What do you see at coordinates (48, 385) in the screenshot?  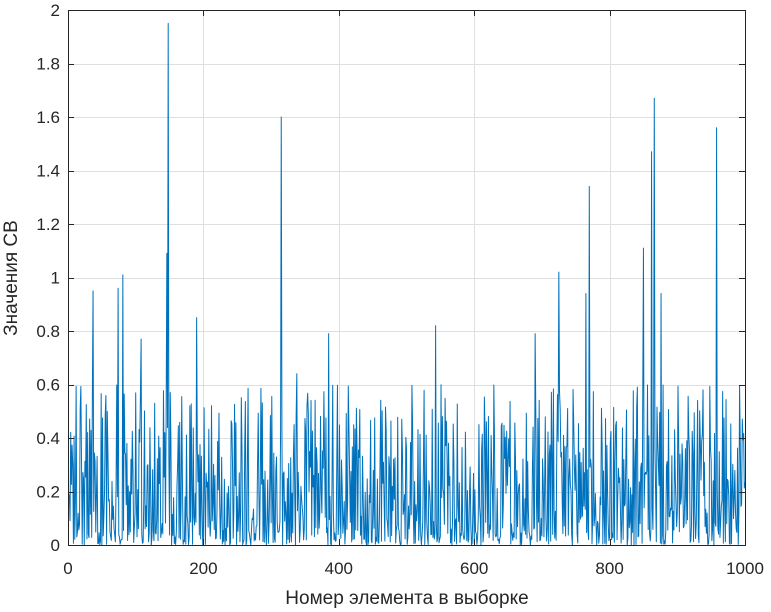 I see `y-tick-label: 0.6` at bounding box center [48, 385].